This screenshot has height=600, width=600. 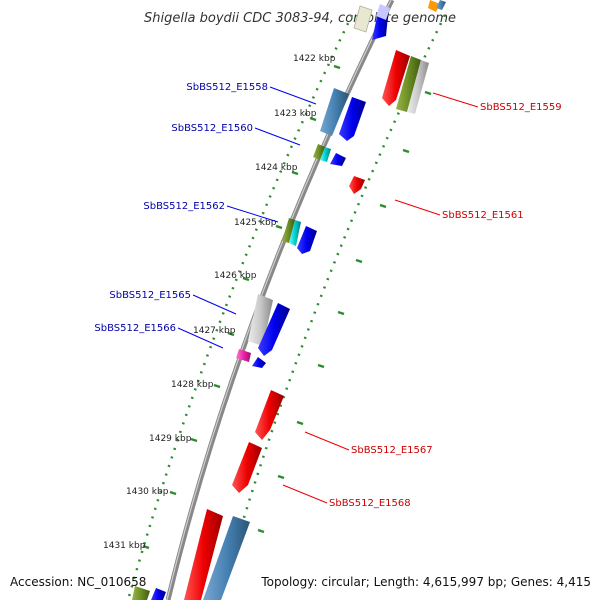 I want to click on gene-feature-e1566-magenta, so click(x=243, y=355).